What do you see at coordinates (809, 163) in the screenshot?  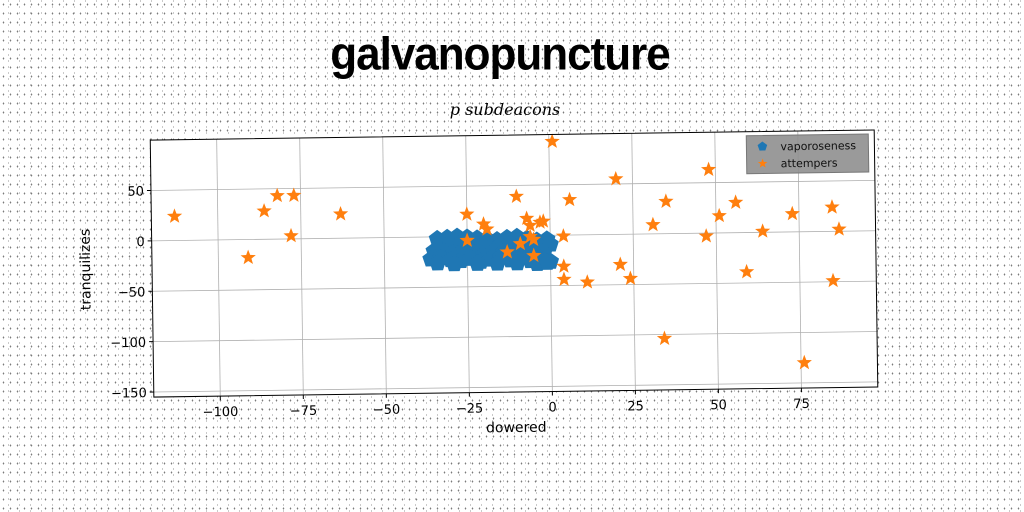 I see `legend-label-attempers: attempers` at bounding box center [809, 163].